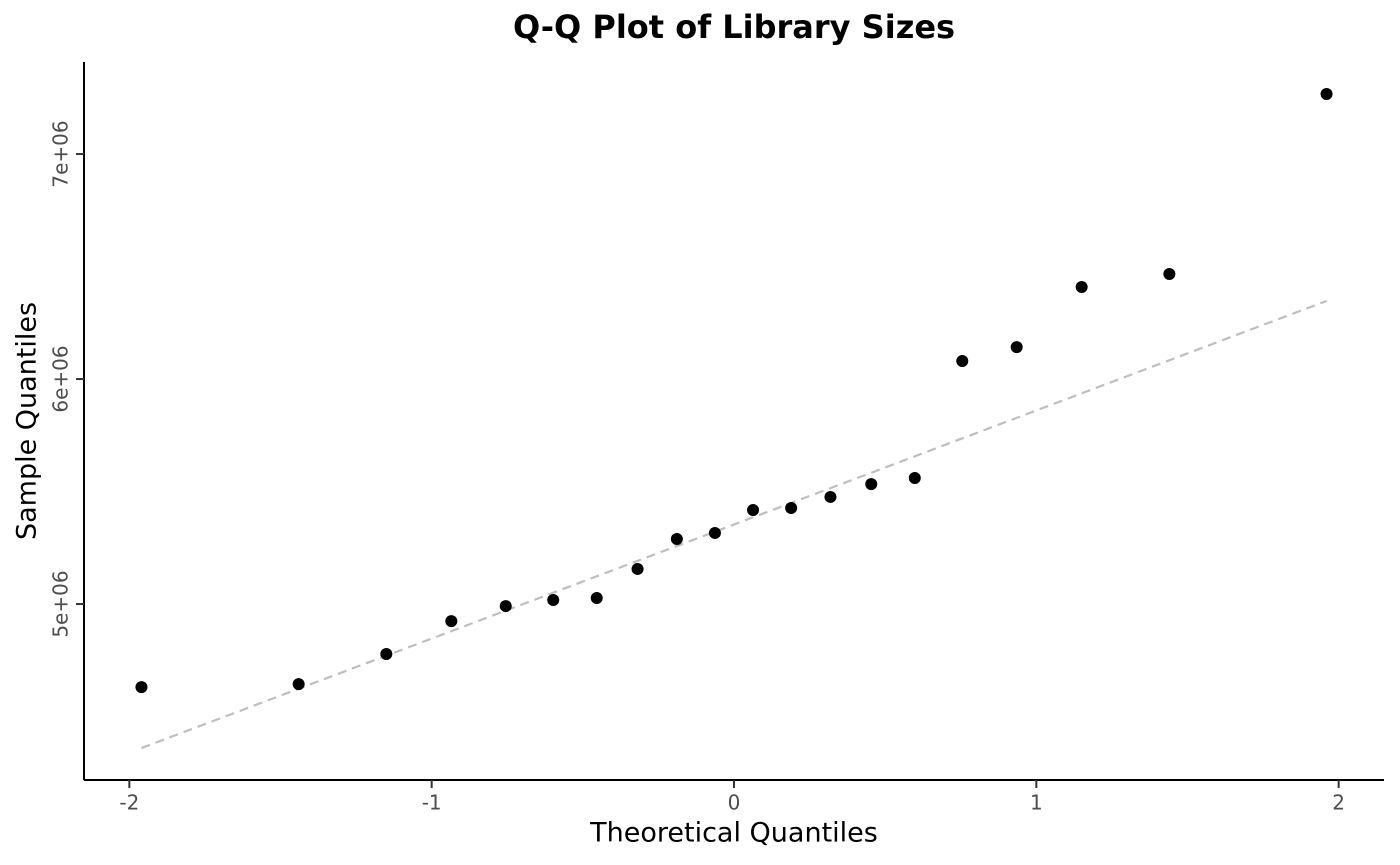 This screenshot has width=1400, height=865. I want to click on x-tick-label: -2, so click(129, 803).